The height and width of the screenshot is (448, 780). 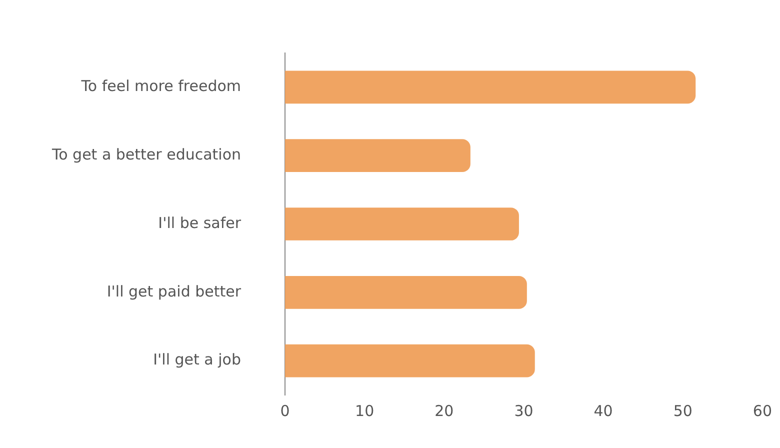 What do you see at coordinates (197, 359) in the screenshot?
I see `y-tick-label: I'll get a job` at bounding box center [197, 359].